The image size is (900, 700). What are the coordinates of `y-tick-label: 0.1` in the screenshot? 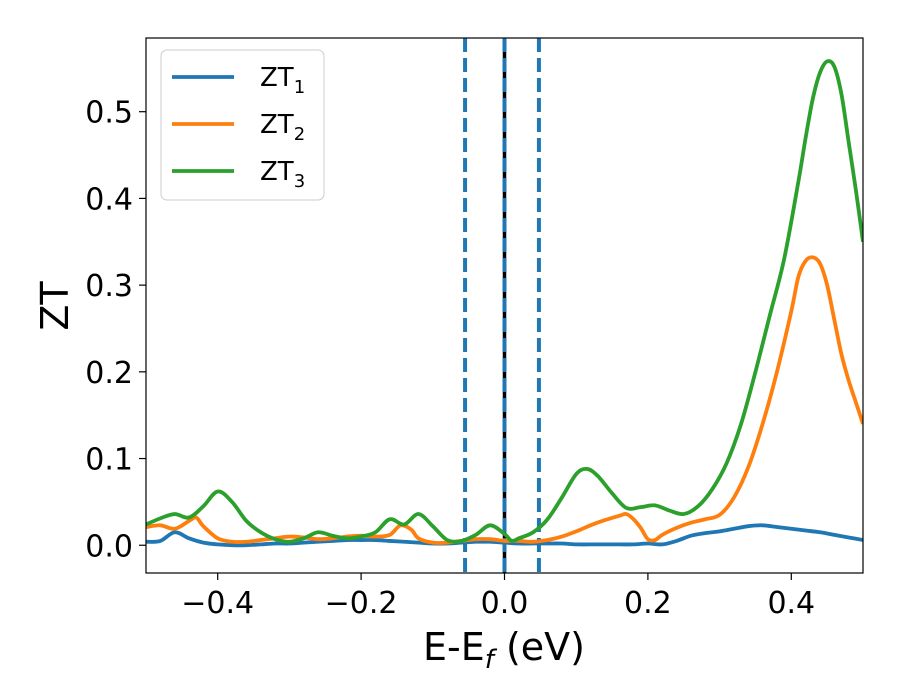 It's located at (109, 460).